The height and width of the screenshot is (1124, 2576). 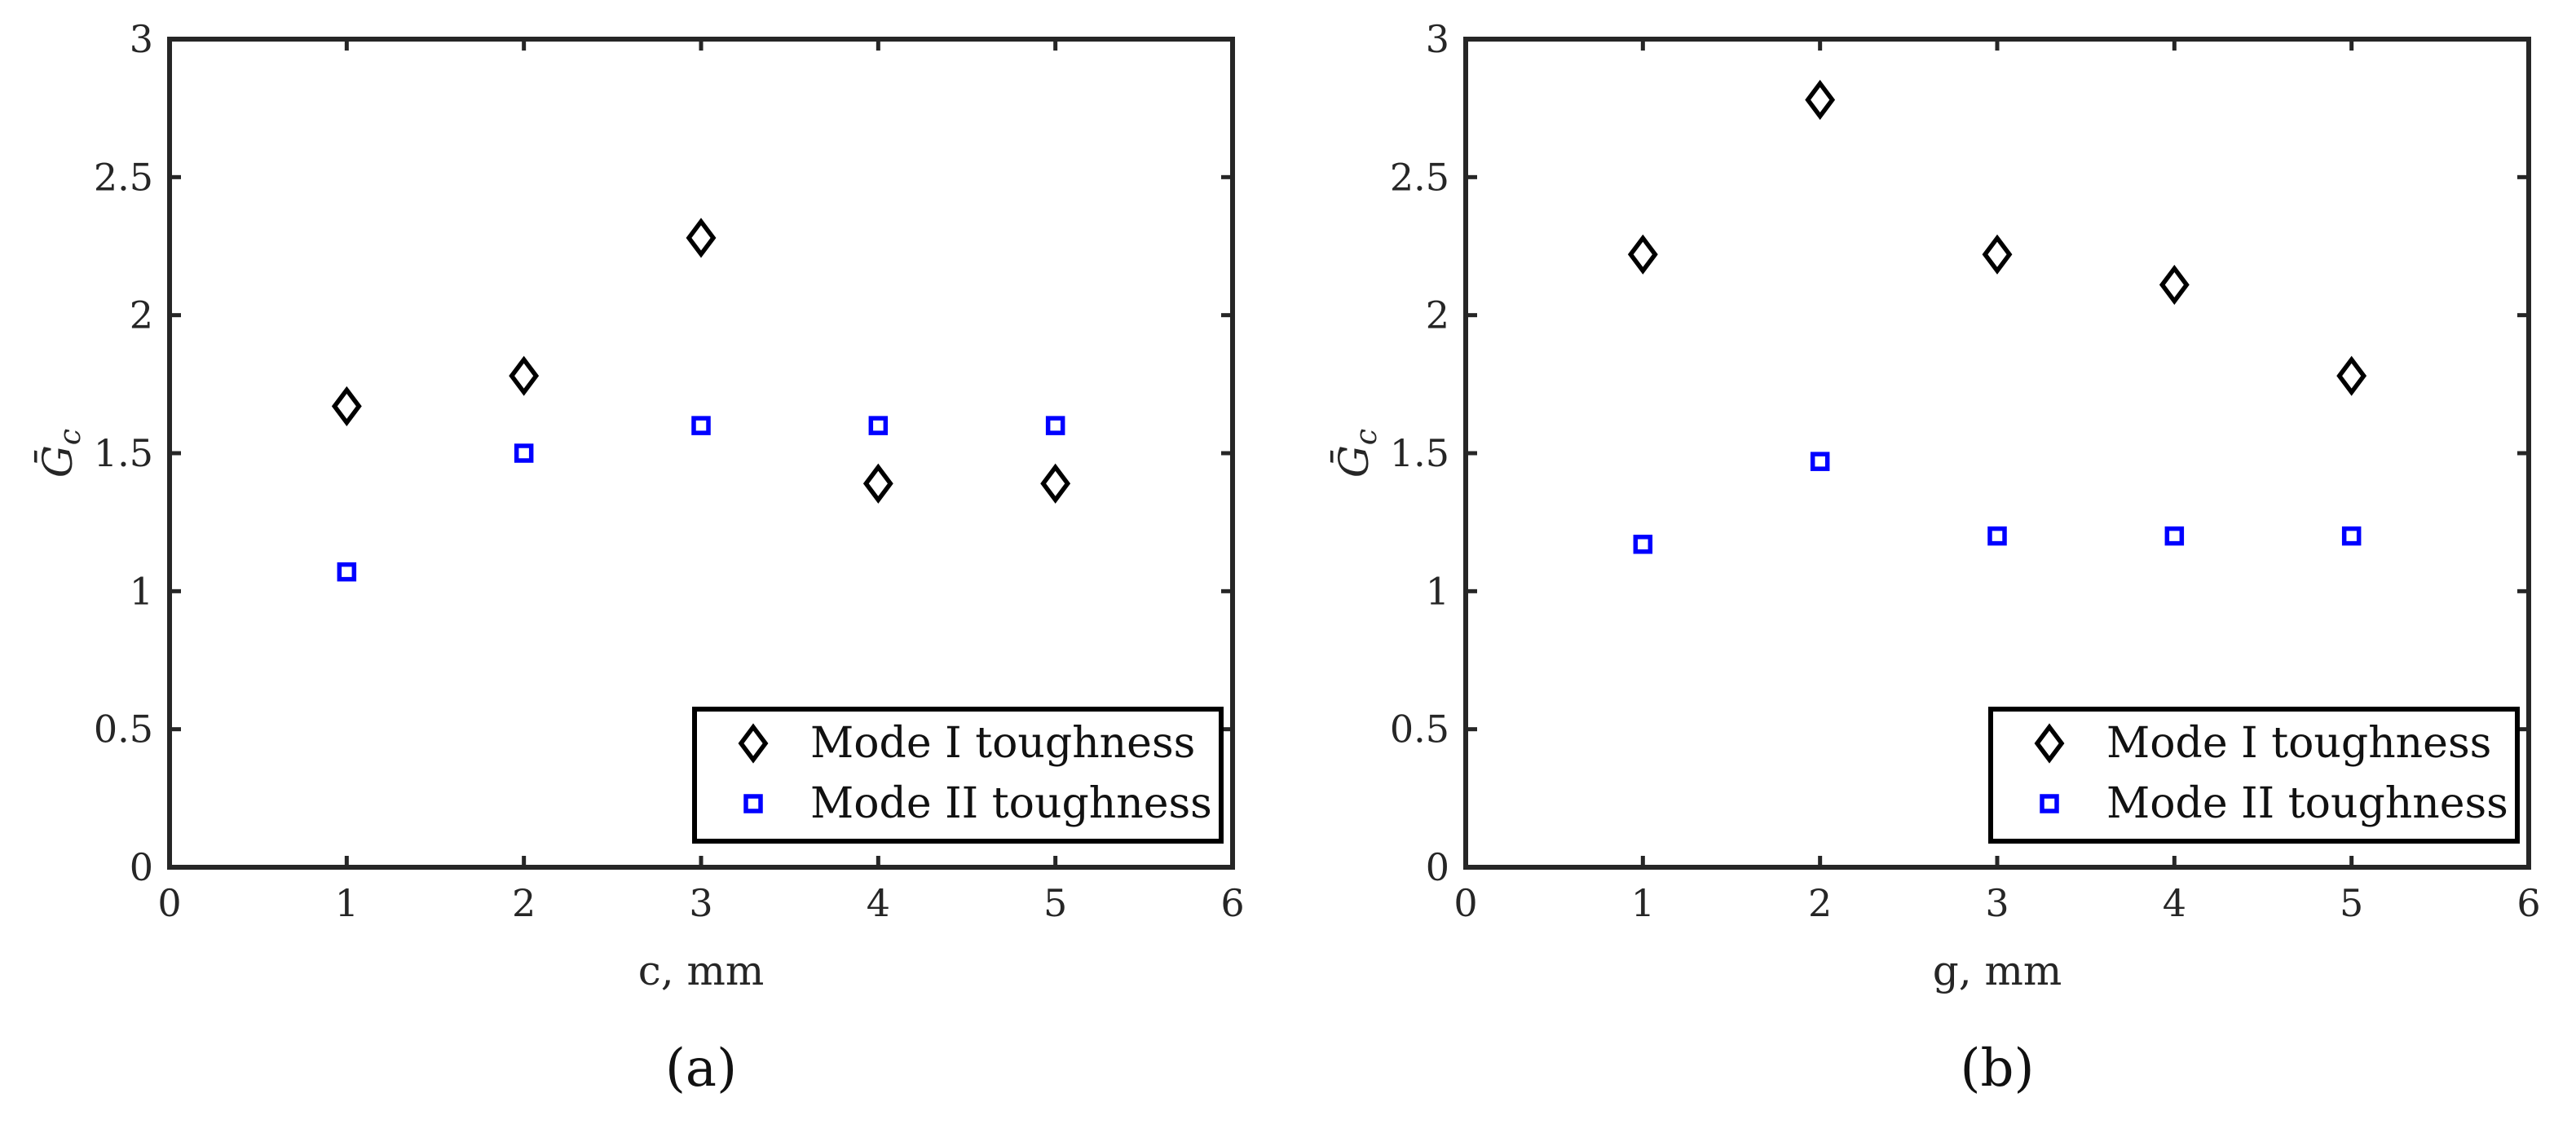 What do you see at coordinates (1997, 971) in the screenshot?
I see `x-axis-label: g, mm` at bounding box center [1997, 971].